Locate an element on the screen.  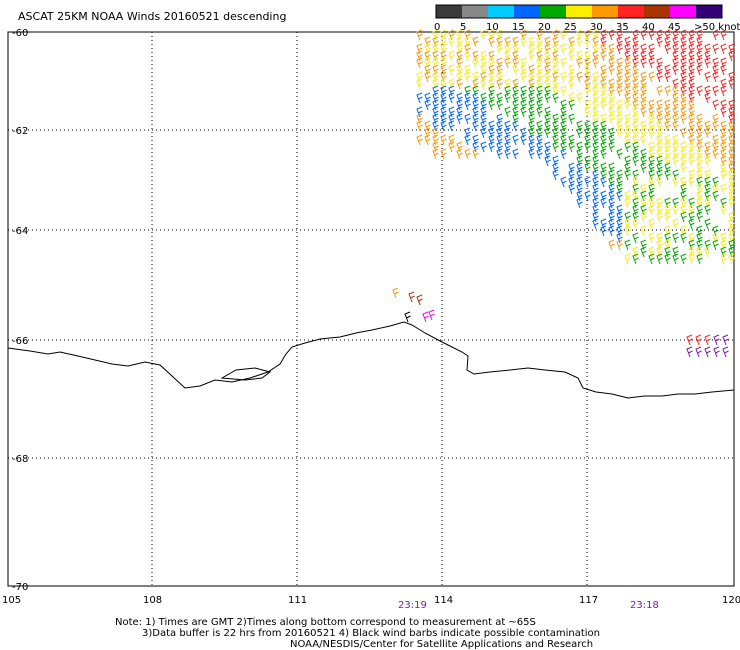
legend-tick: 20 is located at coordinates (544, 27).